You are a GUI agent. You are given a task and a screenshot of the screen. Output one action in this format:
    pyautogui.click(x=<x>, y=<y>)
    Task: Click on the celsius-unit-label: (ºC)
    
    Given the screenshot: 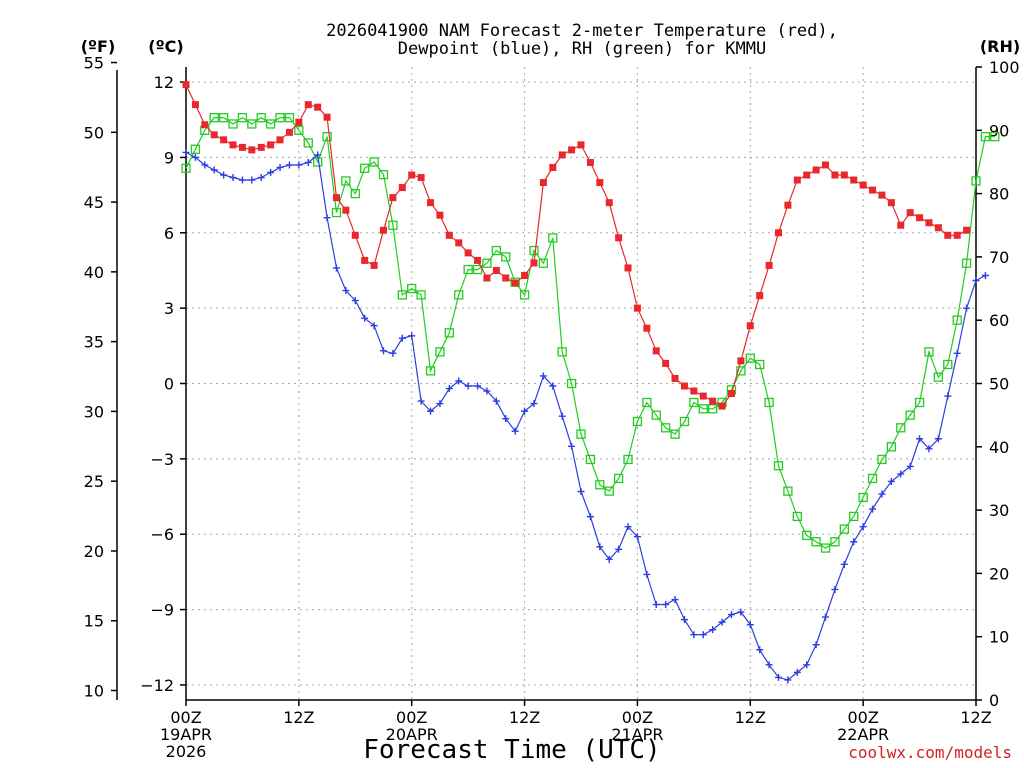 What is the action you would take?
    pyautogui.click(x=165, y=46)
    